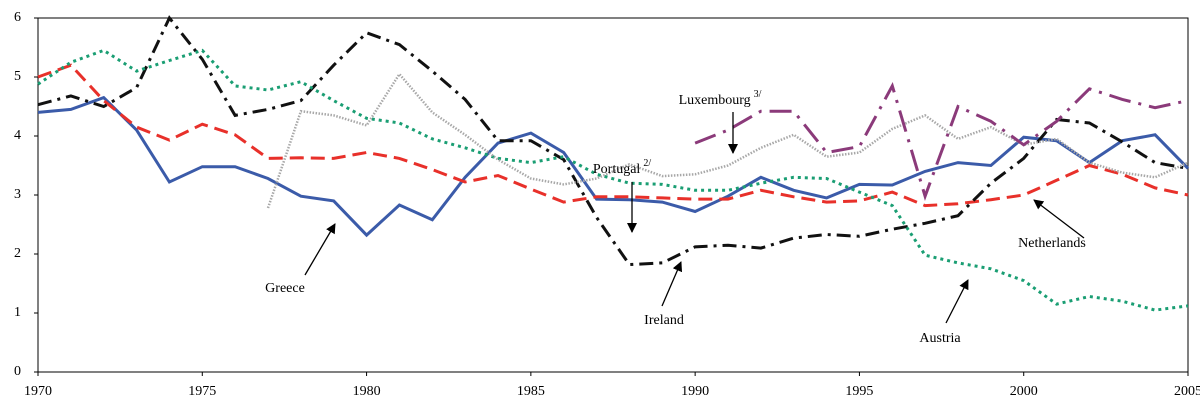 The width and height of the screenshot is (1200, 409). Describe the element at coordinates (17, 253) in the screenshot. I see `y-tick-label: 2` at that location.